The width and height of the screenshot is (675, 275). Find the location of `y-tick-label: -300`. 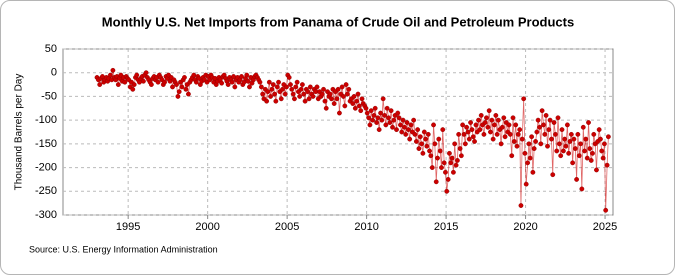

y-tick-label: -300 is located at coordinates (46, 215).